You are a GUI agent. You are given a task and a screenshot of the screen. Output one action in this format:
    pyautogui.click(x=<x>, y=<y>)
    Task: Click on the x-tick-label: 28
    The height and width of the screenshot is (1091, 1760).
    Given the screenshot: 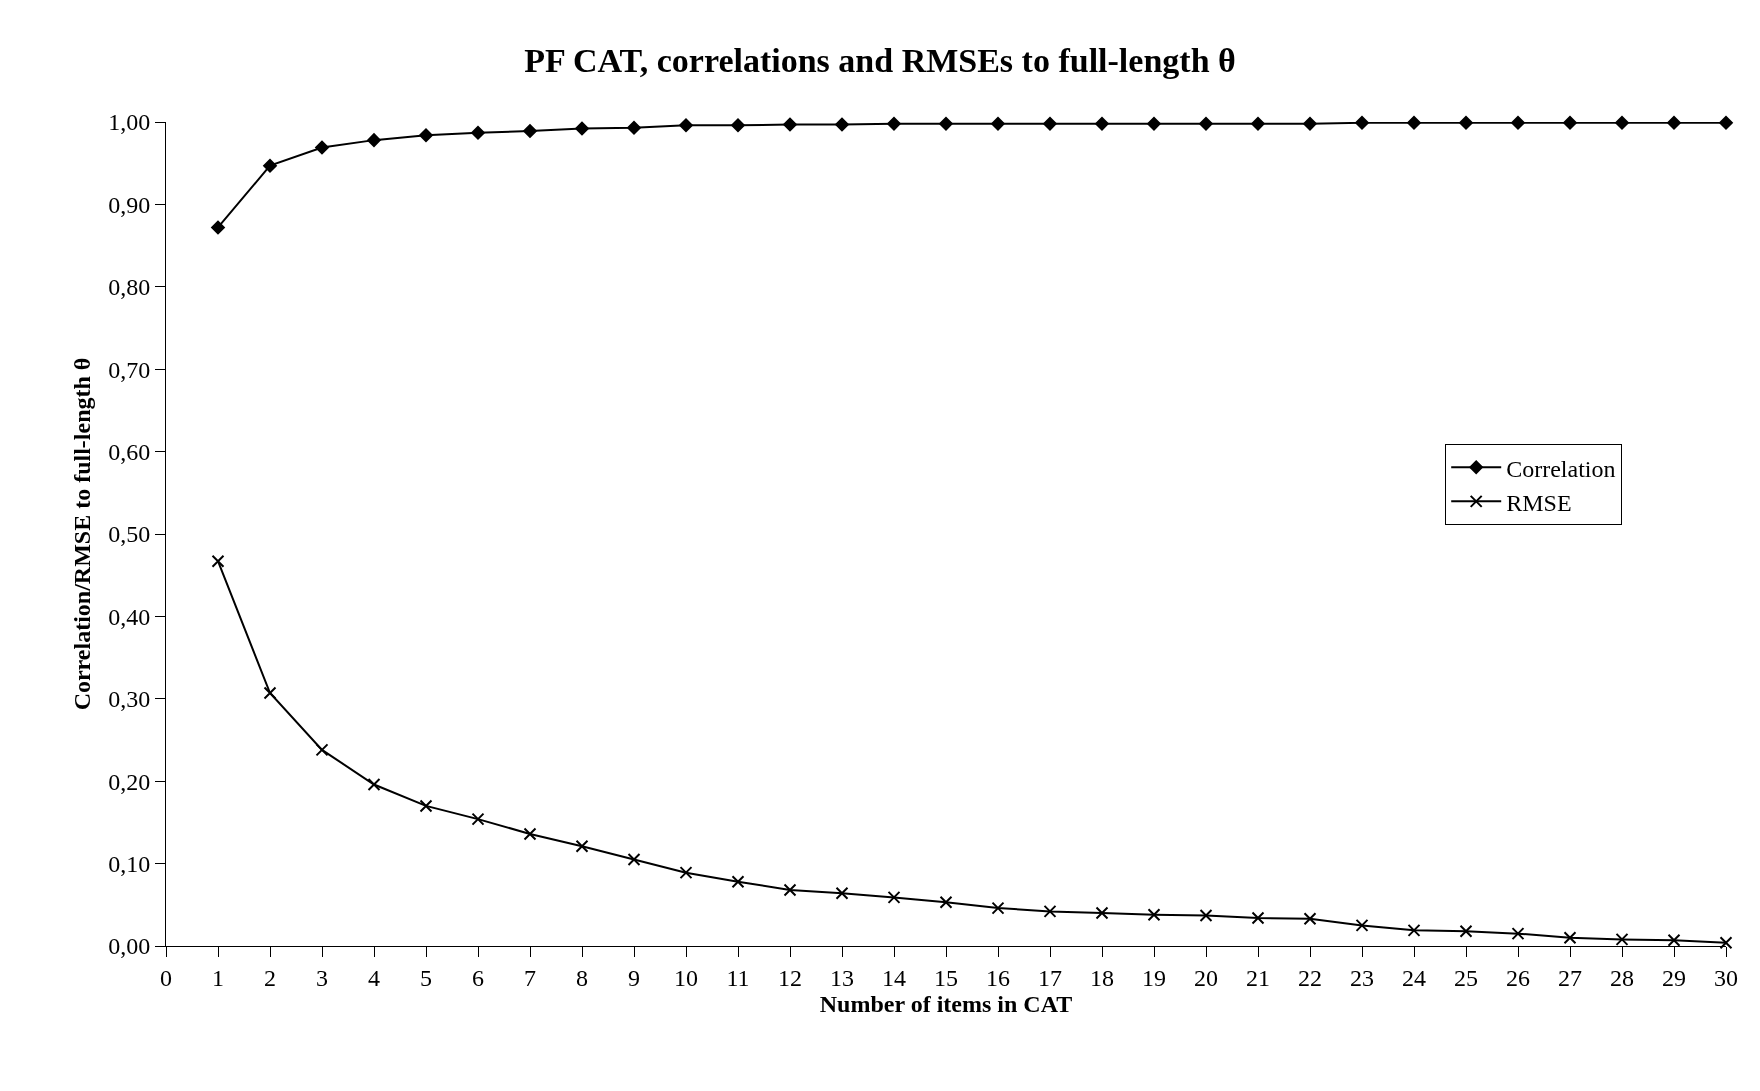 What is the action you would take?
    pyautogui.click(x=1622, y=977)
    